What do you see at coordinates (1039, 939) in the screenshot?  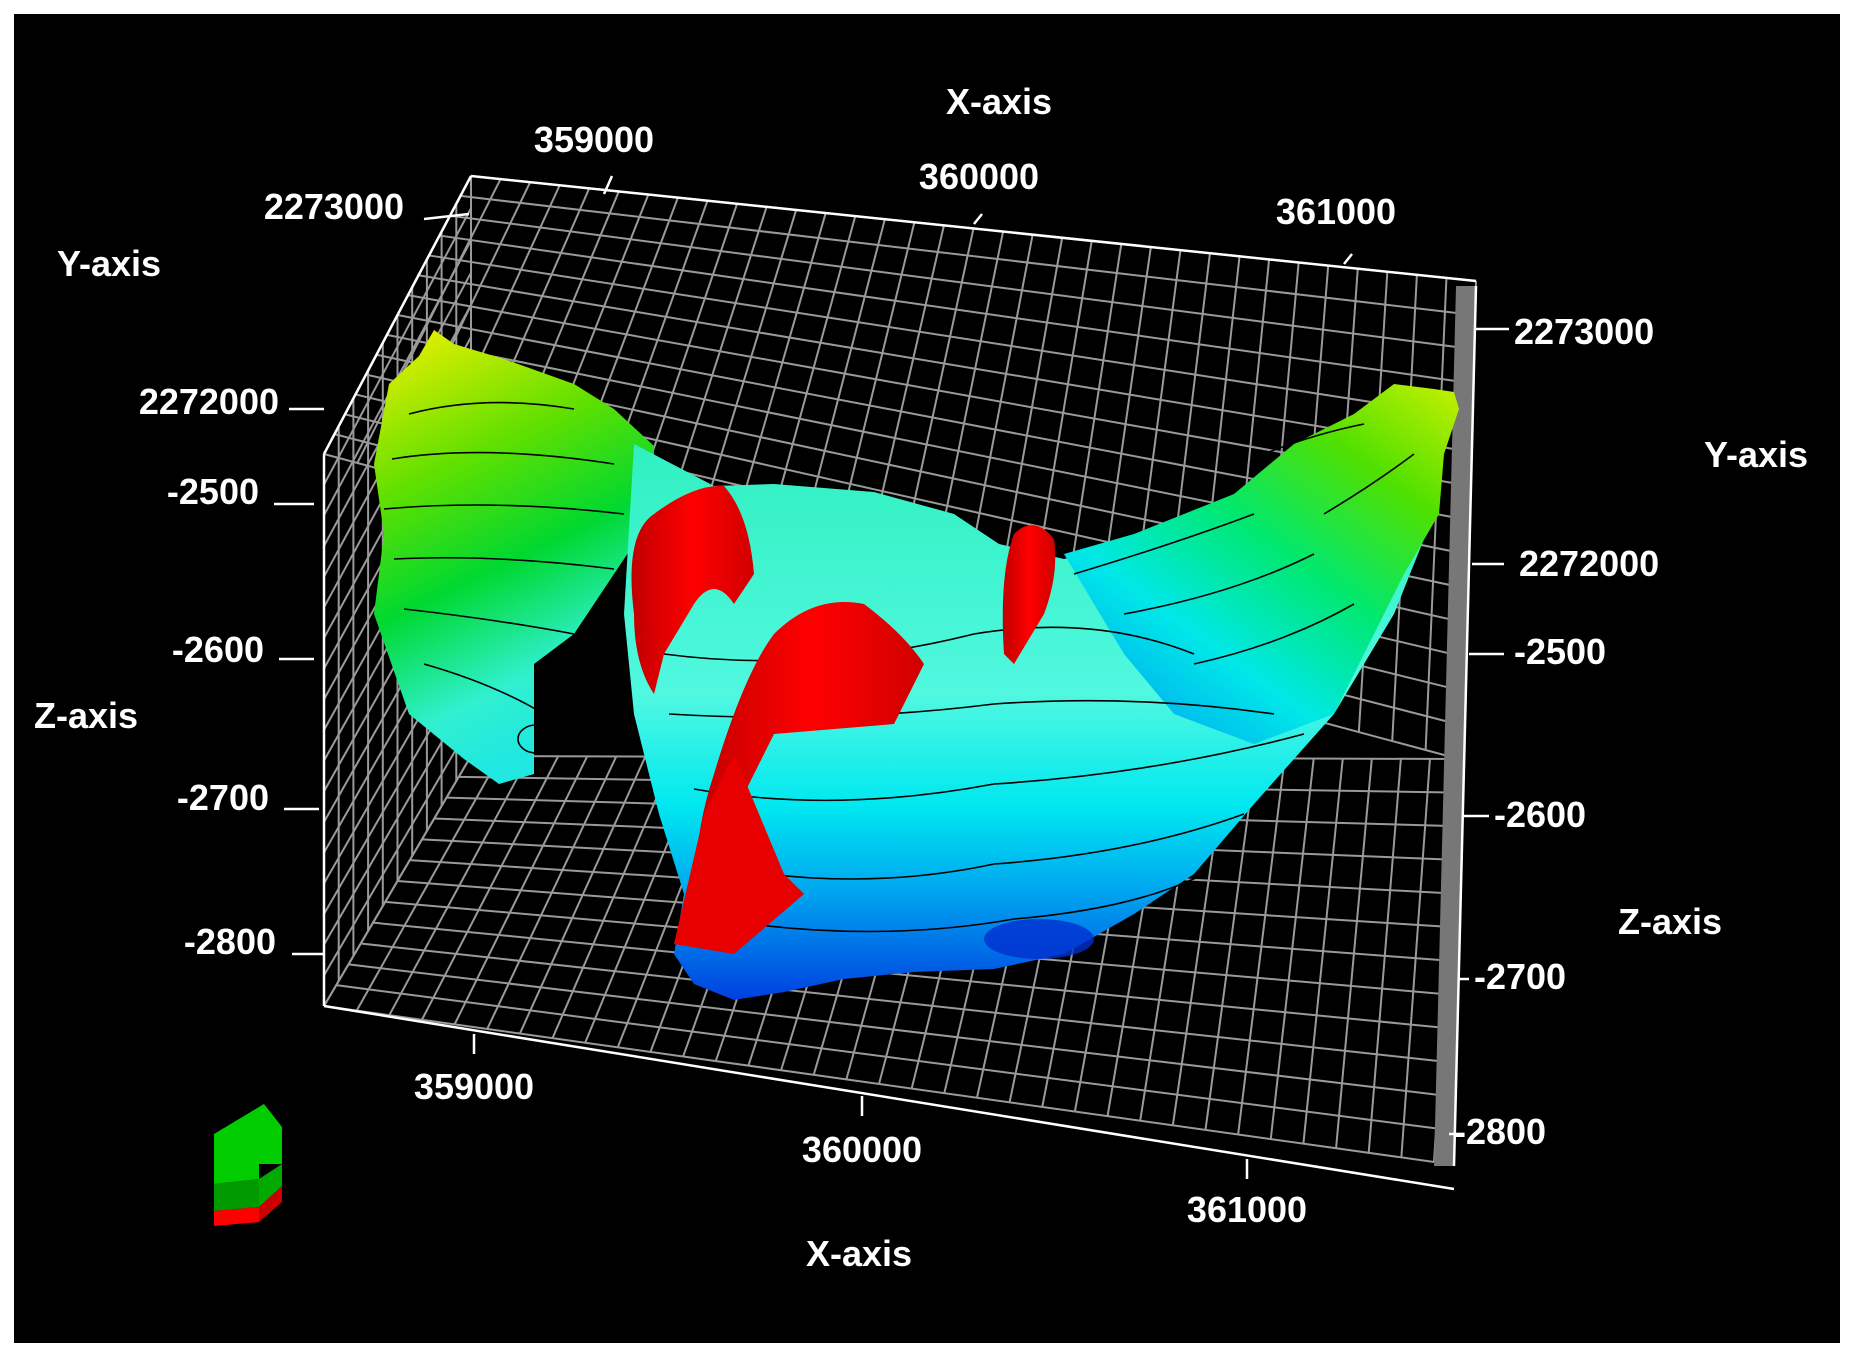 I see `horizon-low-spot` at bounding box center [1039, 939].